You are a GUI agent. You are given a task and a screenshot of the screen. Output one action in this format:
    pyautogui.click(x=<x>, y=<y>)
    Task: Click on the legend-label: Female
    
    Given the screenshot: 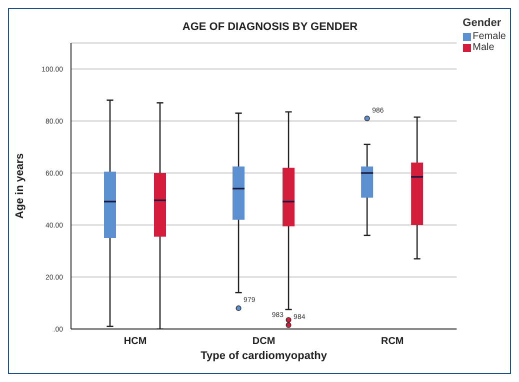 What is the action you would take?
    pyautogui.click(x=489, y=36)
    